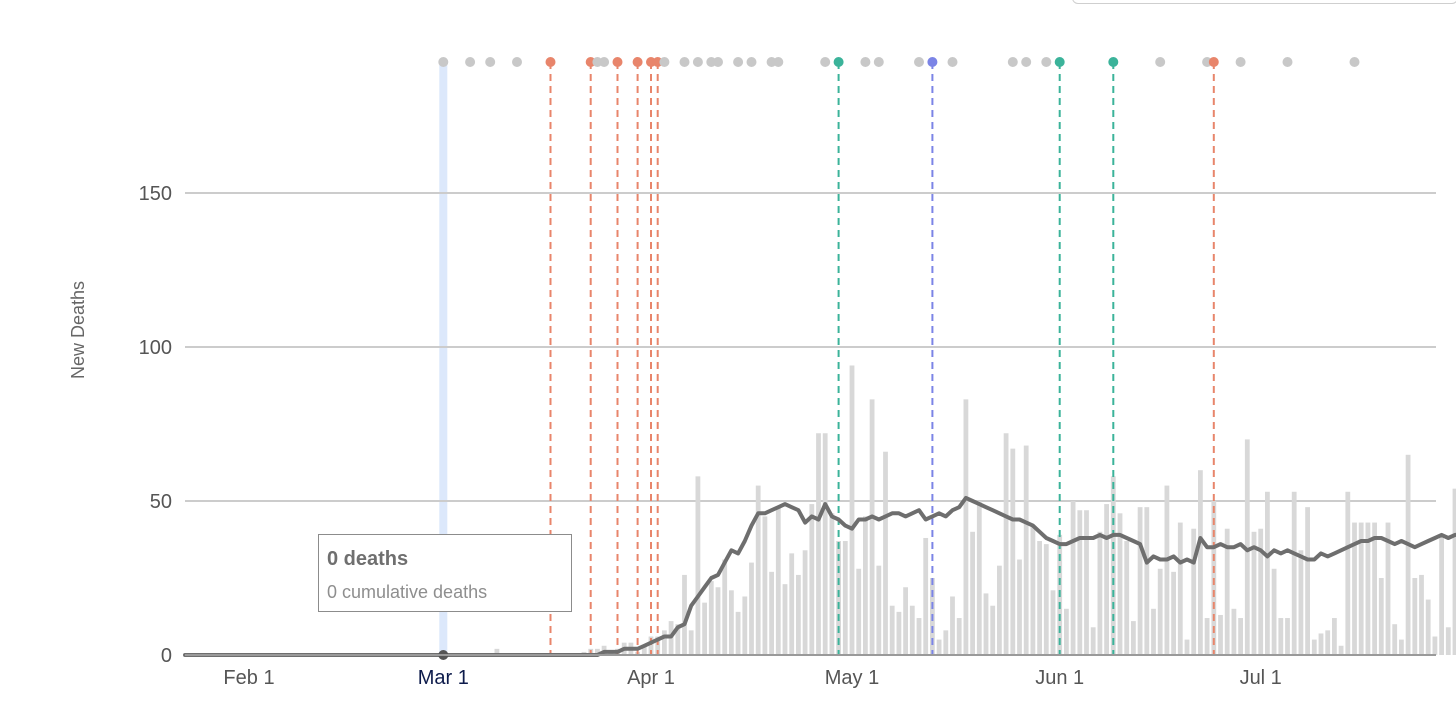  What do you see at coordinates (932, 62) in the screenshot?
I see `event-dot-blue` at bounding box center [932, 62].